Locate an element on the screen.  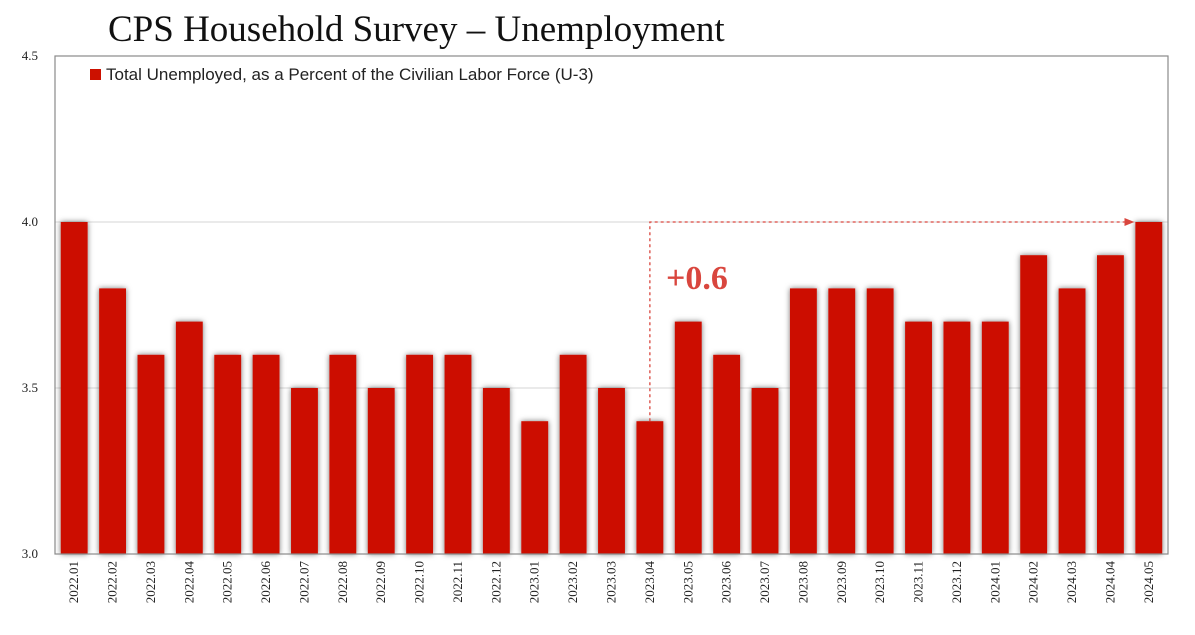
bar-2024.04 is located at coordinates (1110, 404).